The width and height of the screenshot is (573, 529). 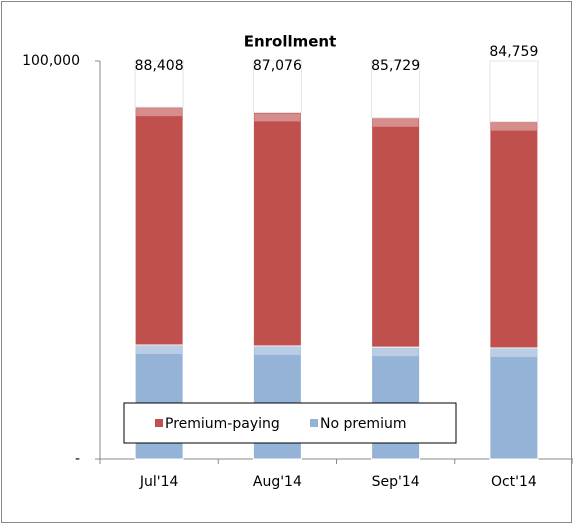 I want to click on x-tick-label: Sep'14, so click(x=396, y=482).